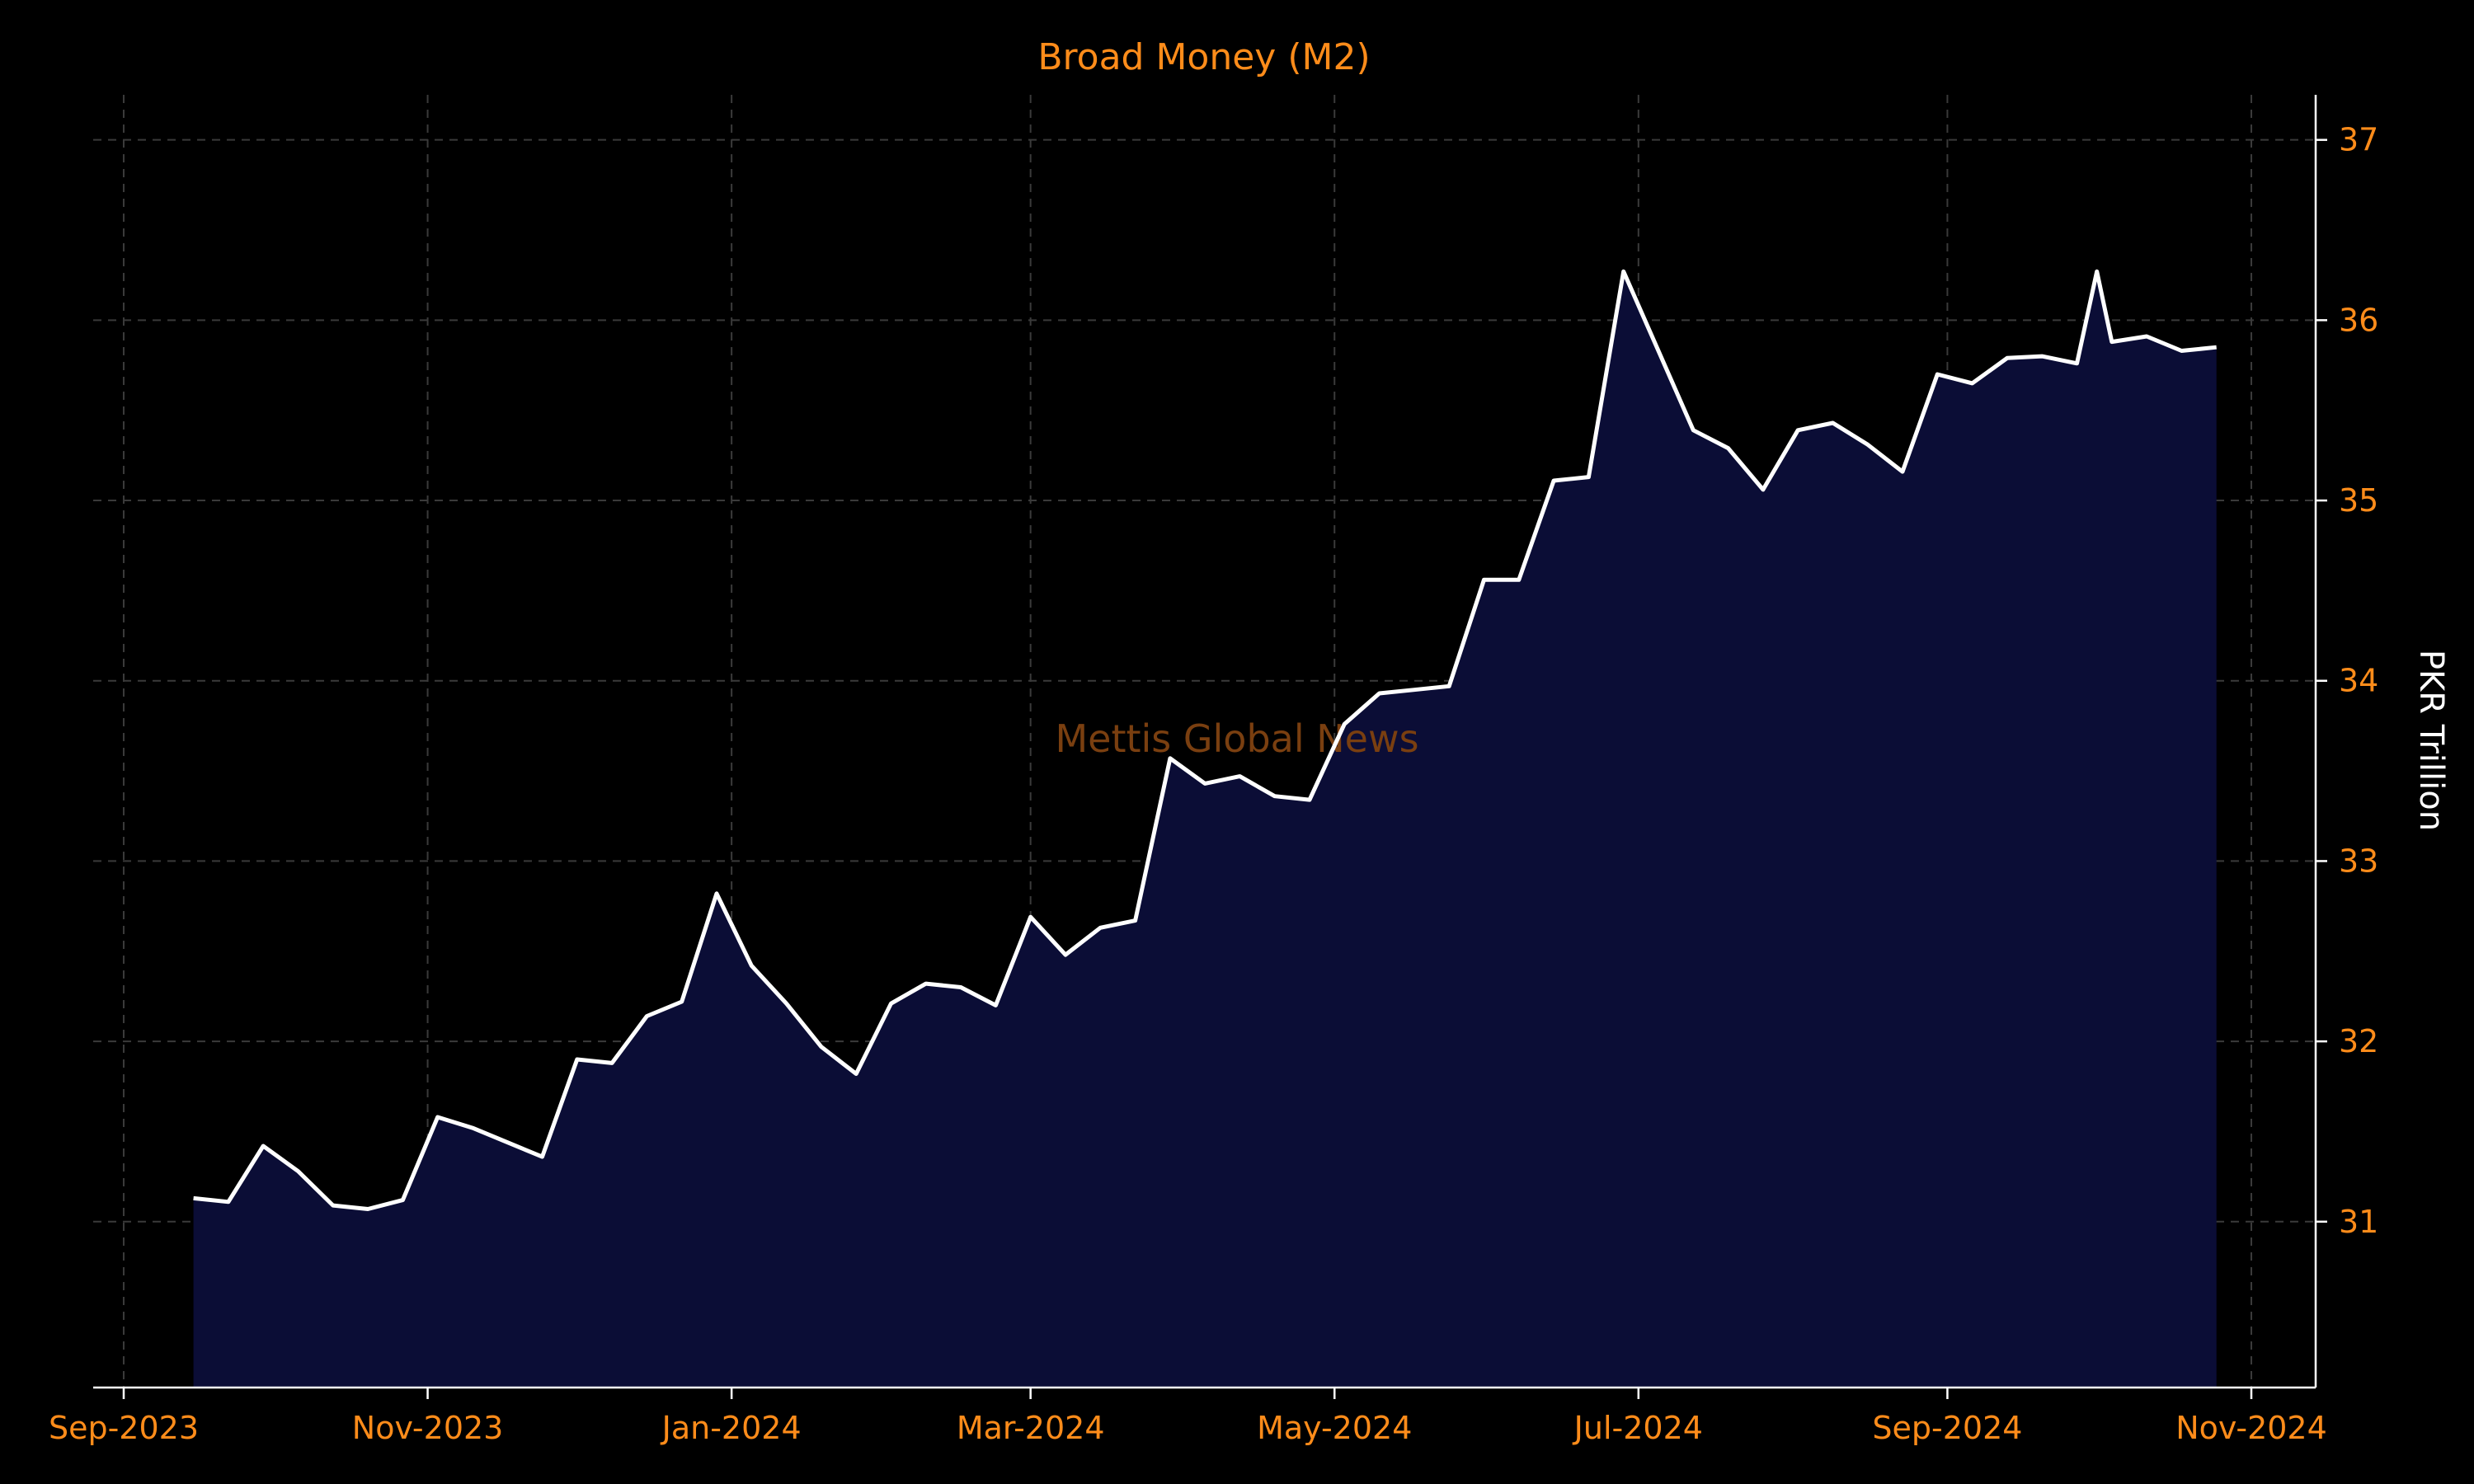 This screenshot has width=2474, height=1484. What do you see at coordinates (2358, 140) in the screenshot?
I see `y-tick-label: 37` at bounding box center [2358, 140].